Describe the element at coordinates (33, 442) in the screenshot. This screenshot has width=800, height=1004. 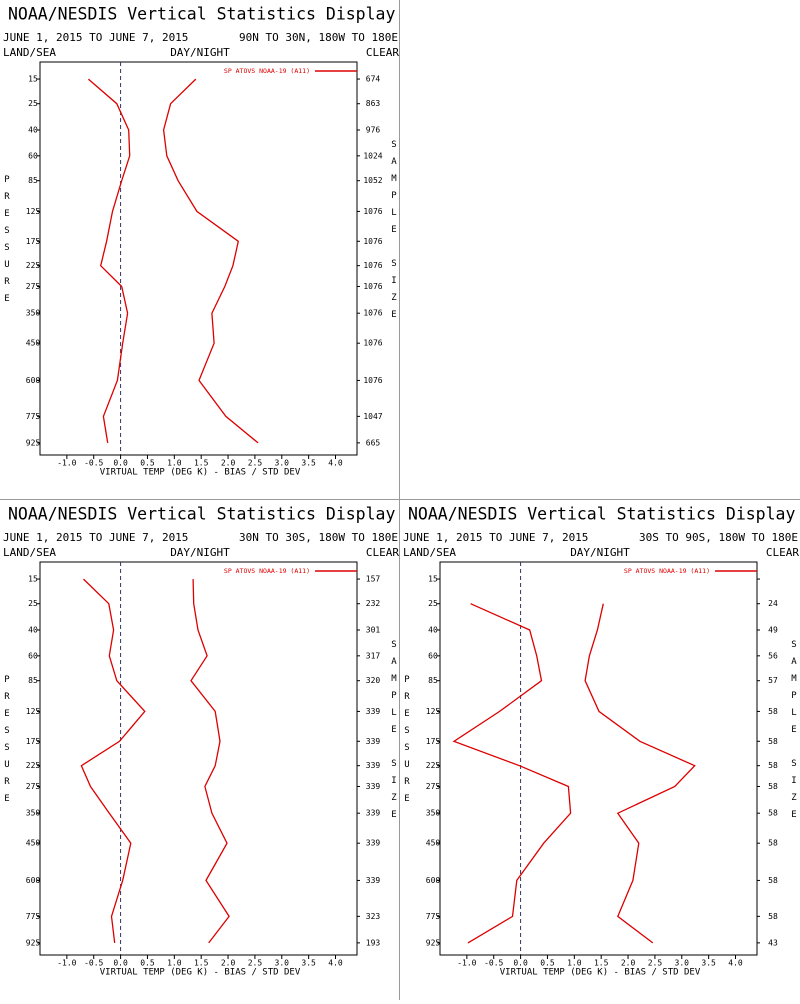
I see `y-tick-label: 925` at that location.